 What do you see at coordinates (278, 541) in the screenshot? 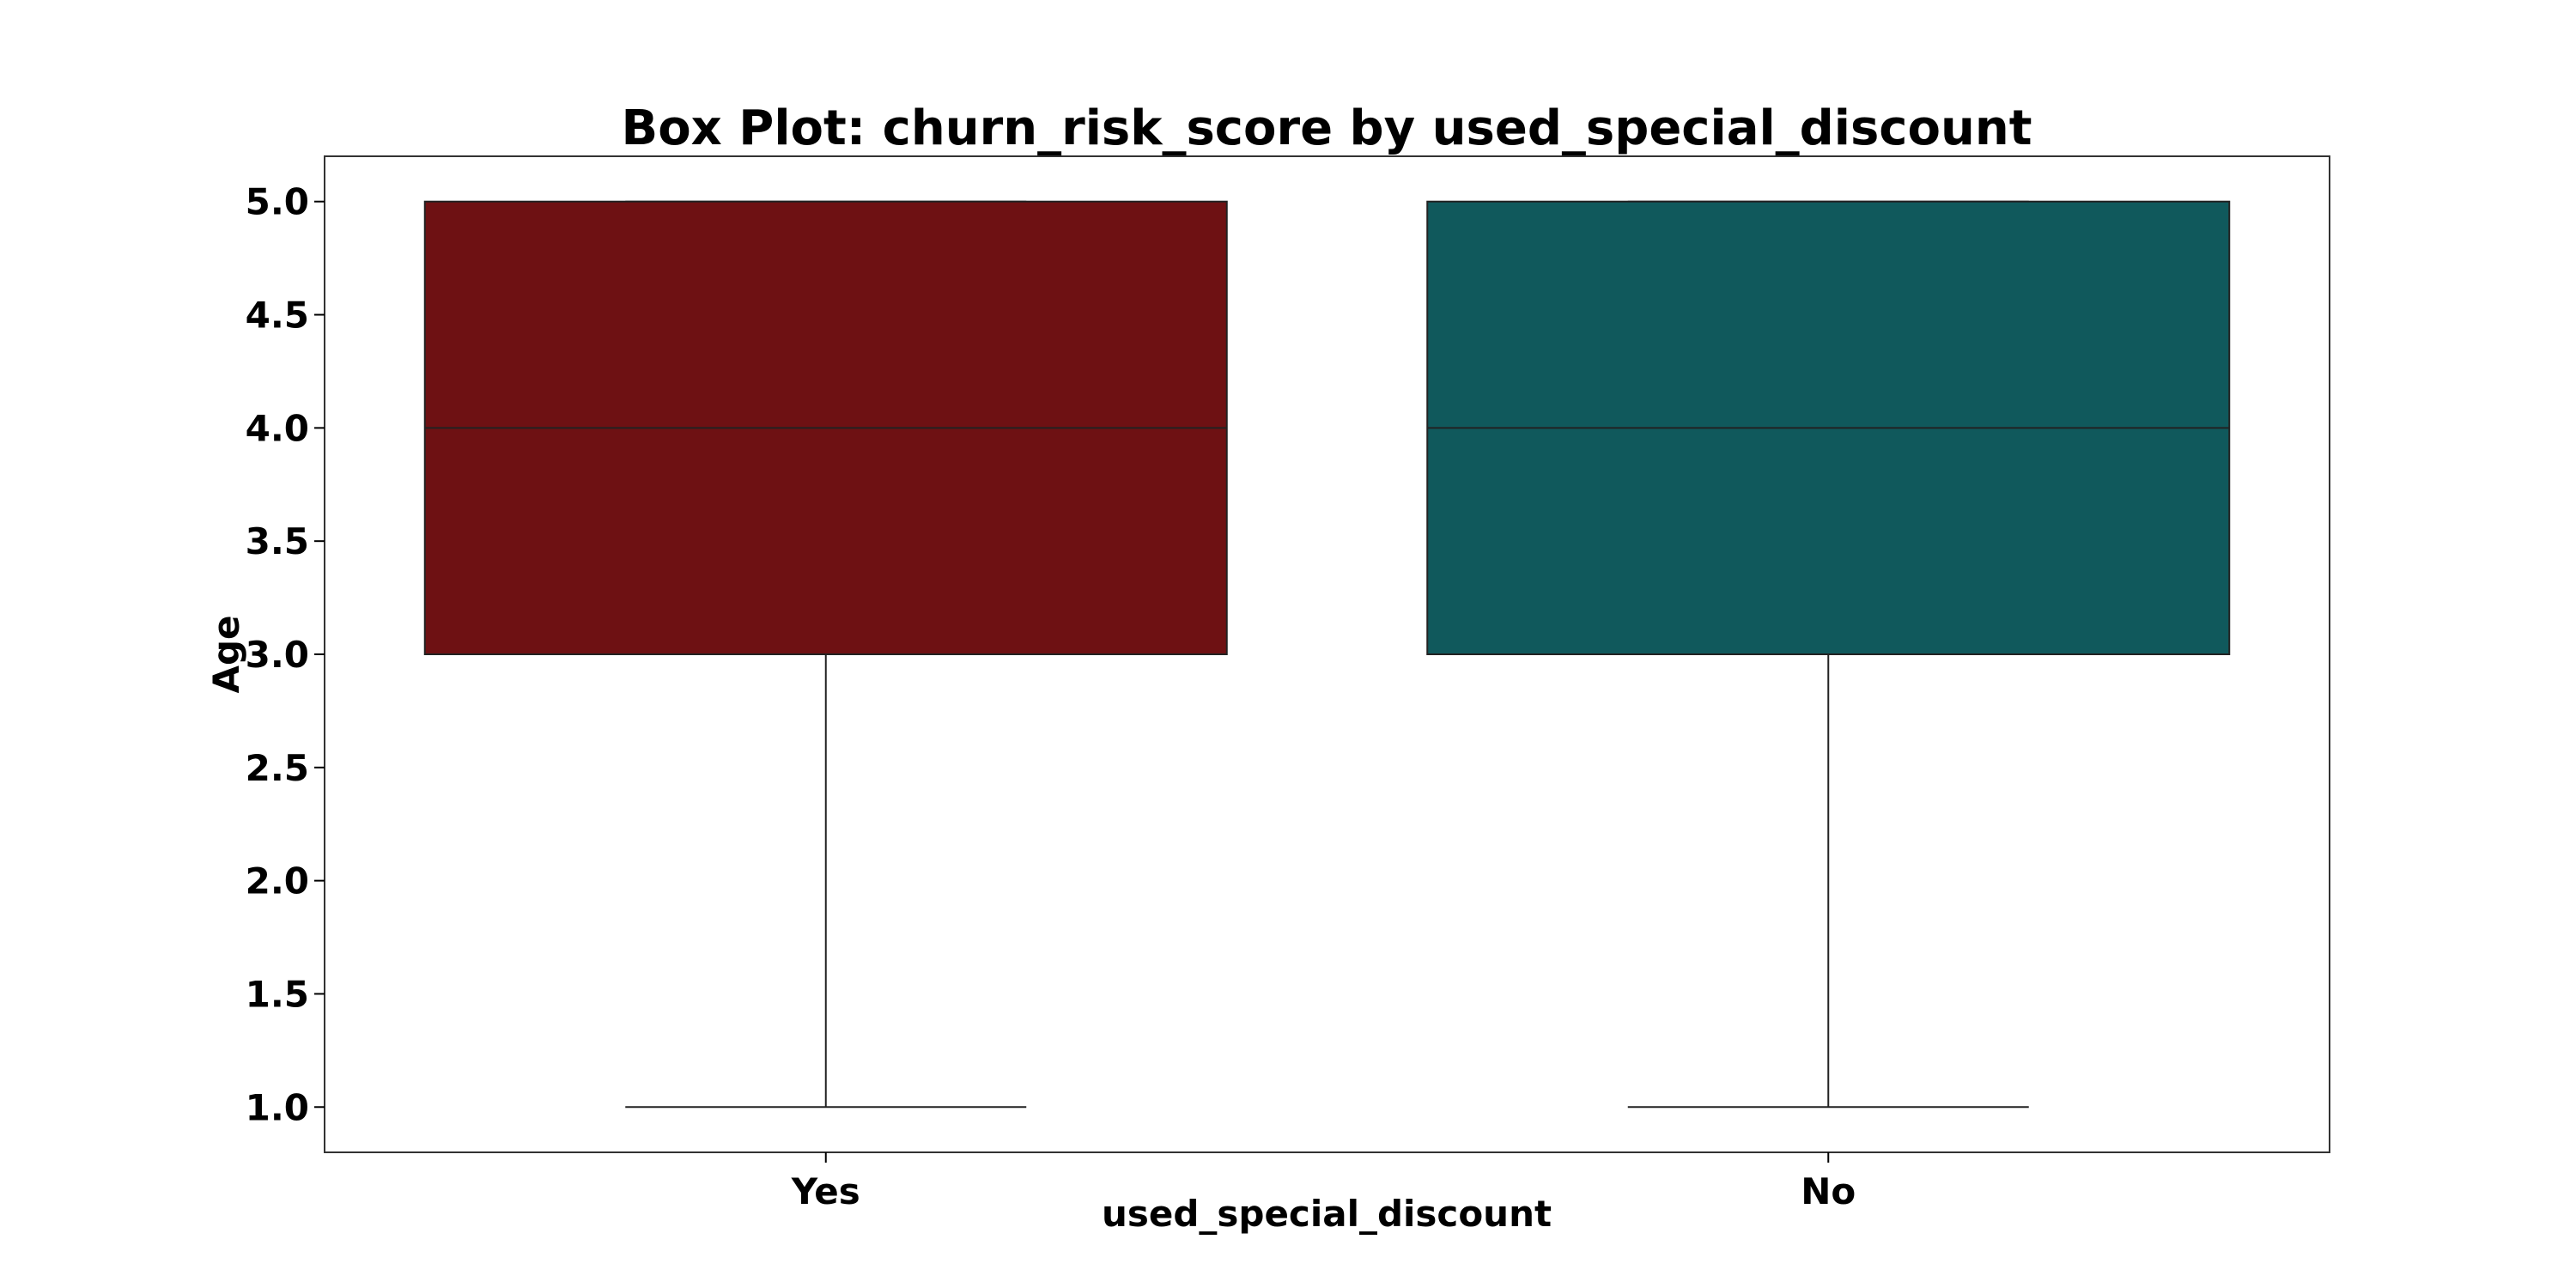
I see `y-tick-label: 3.5` at bounding box center [278, 541].